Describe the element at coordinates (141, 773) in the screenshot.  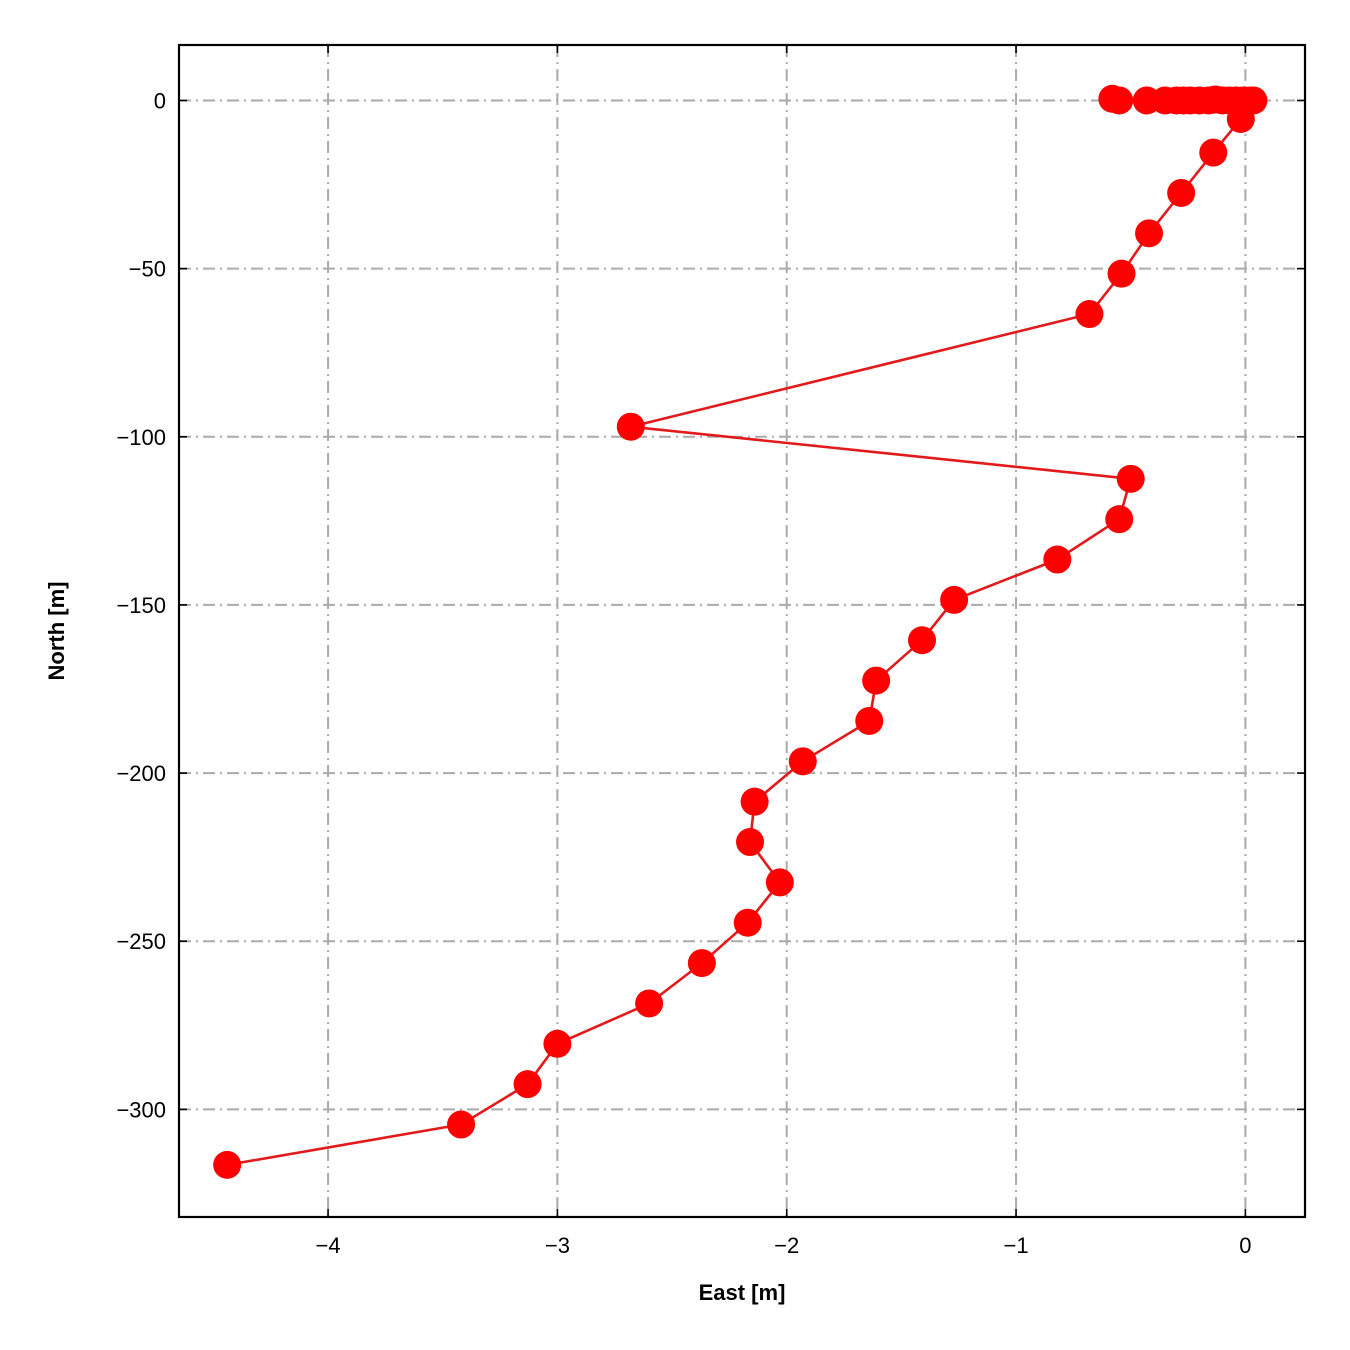
I see `y-tick-label: −200` at that location.